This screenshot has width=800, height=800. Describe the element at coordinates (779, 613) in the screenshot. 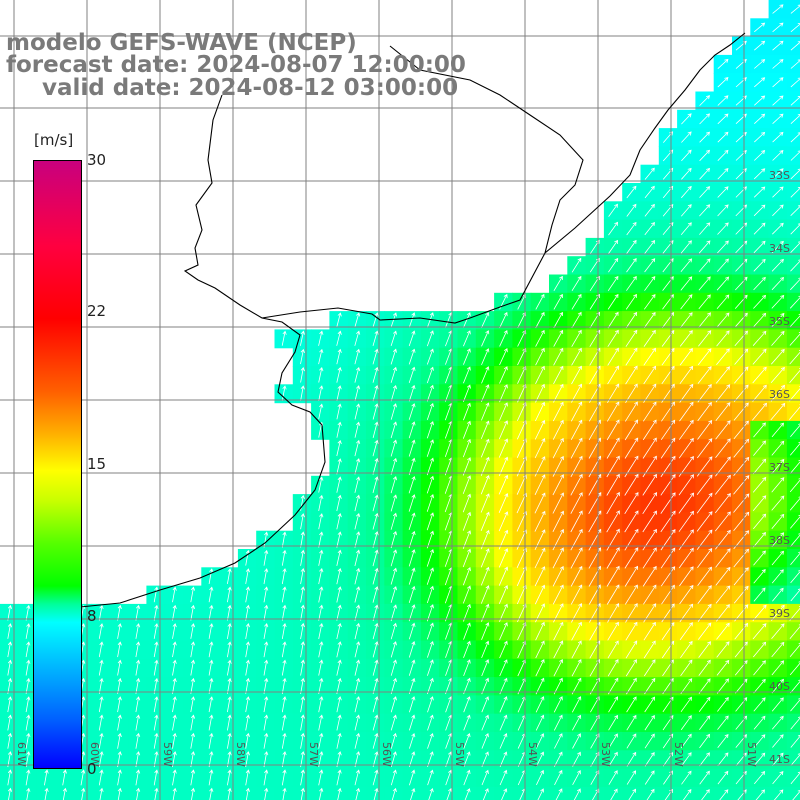

I see `lat-label: 39S` at that location.